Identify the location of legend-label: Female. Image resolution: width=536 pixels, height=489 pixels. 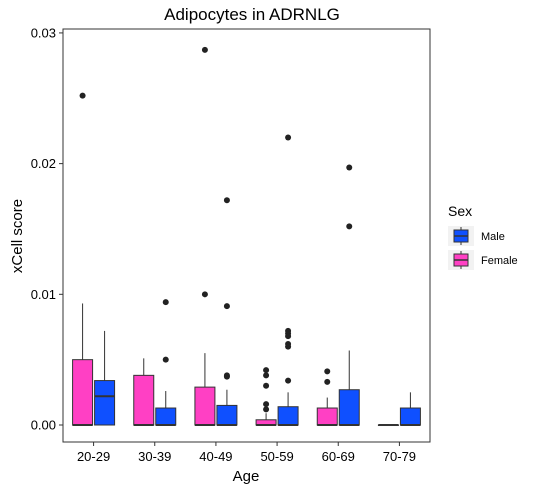
(499, 261).